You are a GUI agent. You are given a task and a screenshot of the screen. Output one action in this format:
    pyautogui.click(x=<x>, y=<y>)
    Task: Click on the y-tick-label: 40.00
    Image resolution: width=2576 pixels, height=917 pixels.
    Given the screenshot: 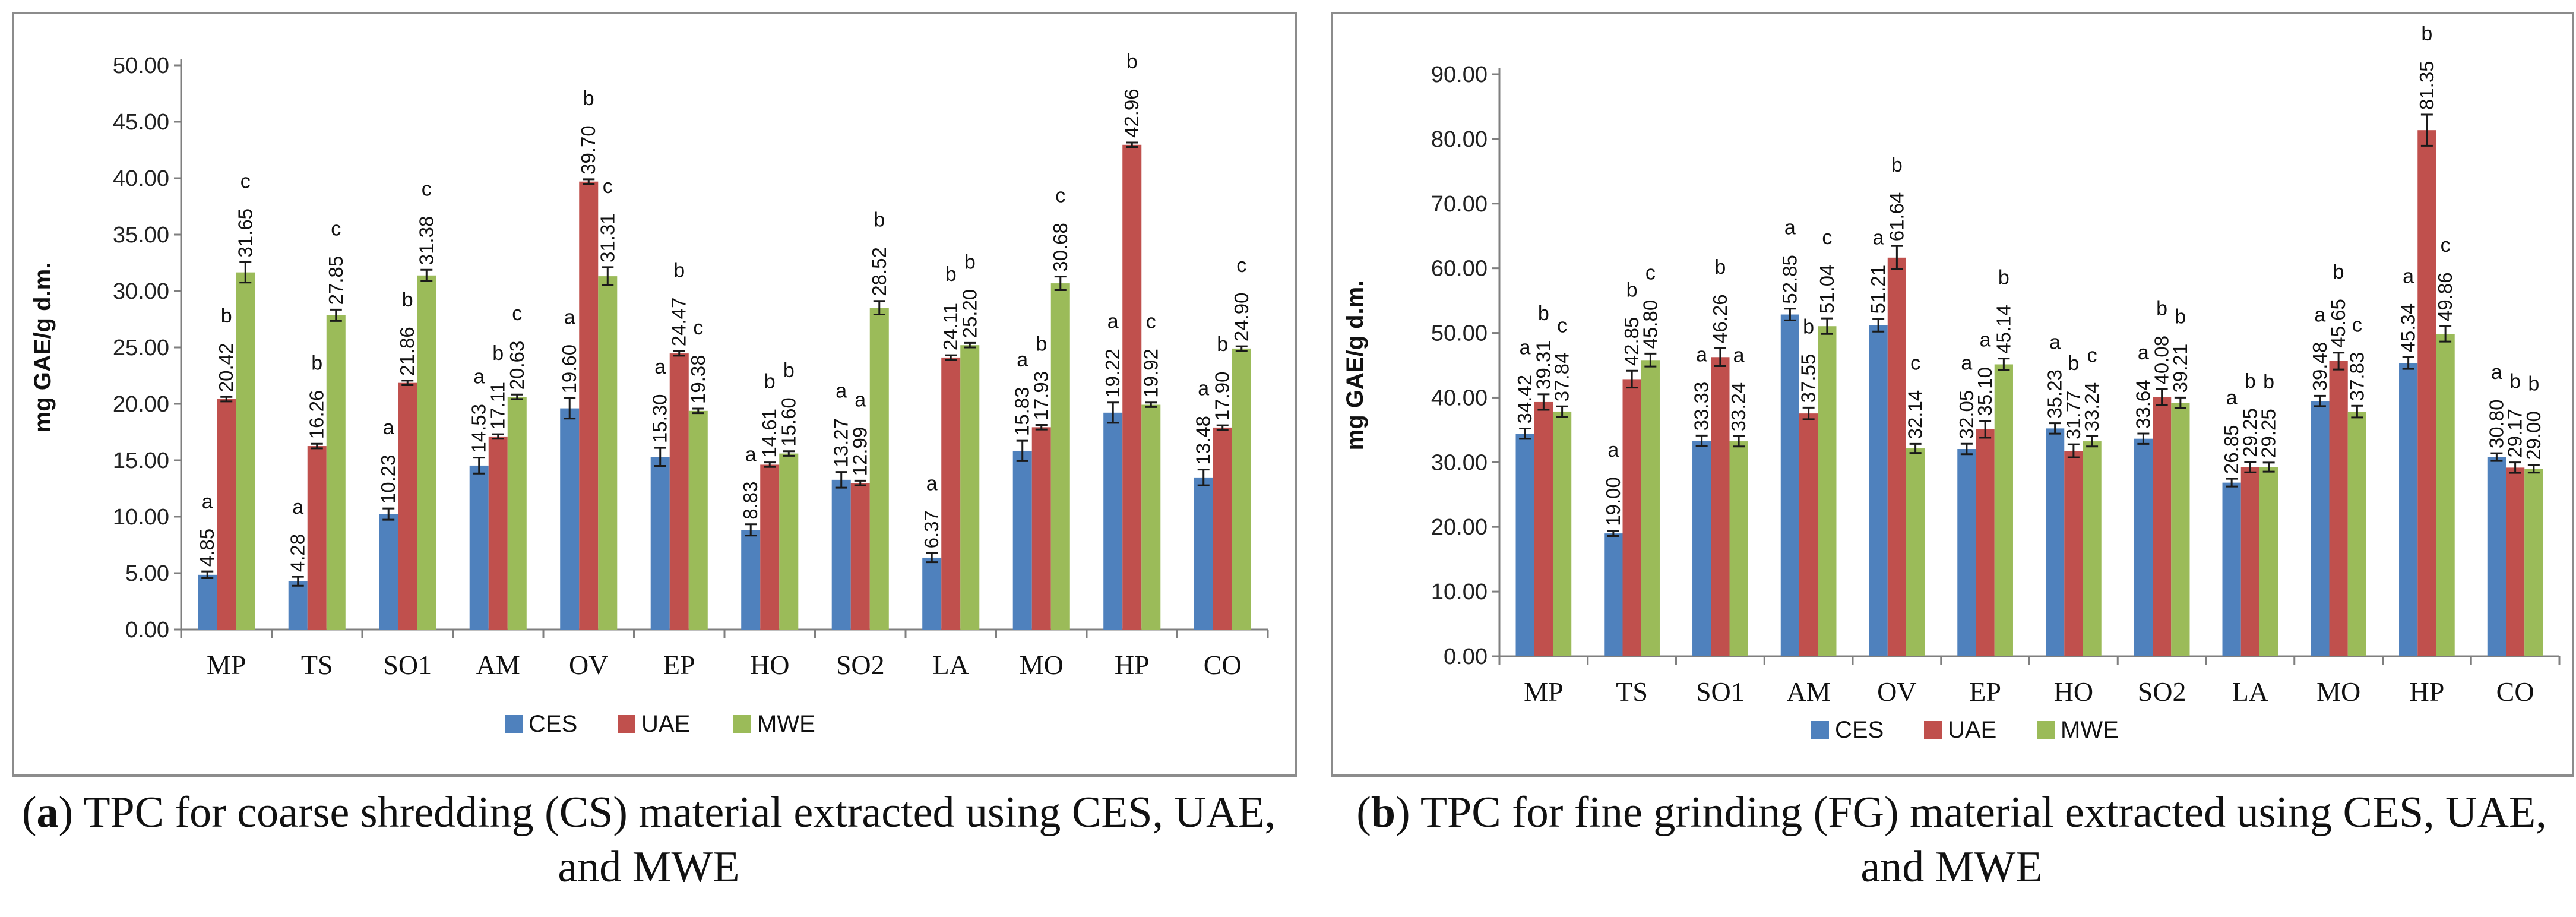 What is the action you would take?
    pyautogui.click(x=1459, y=398)
    